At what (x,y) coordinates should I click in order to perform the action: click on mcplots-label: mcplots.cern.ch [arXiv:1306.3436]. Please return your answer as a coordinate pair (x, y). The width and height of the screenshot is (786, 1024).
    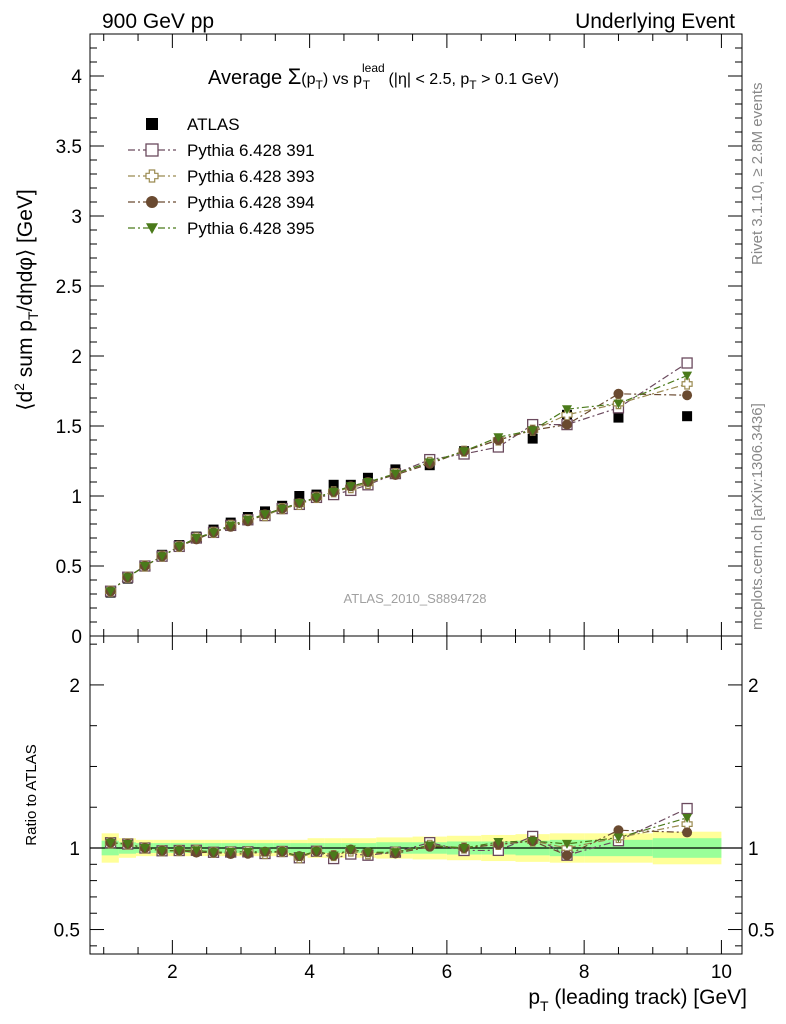
    Looking at the image, I should click on (757, 516).